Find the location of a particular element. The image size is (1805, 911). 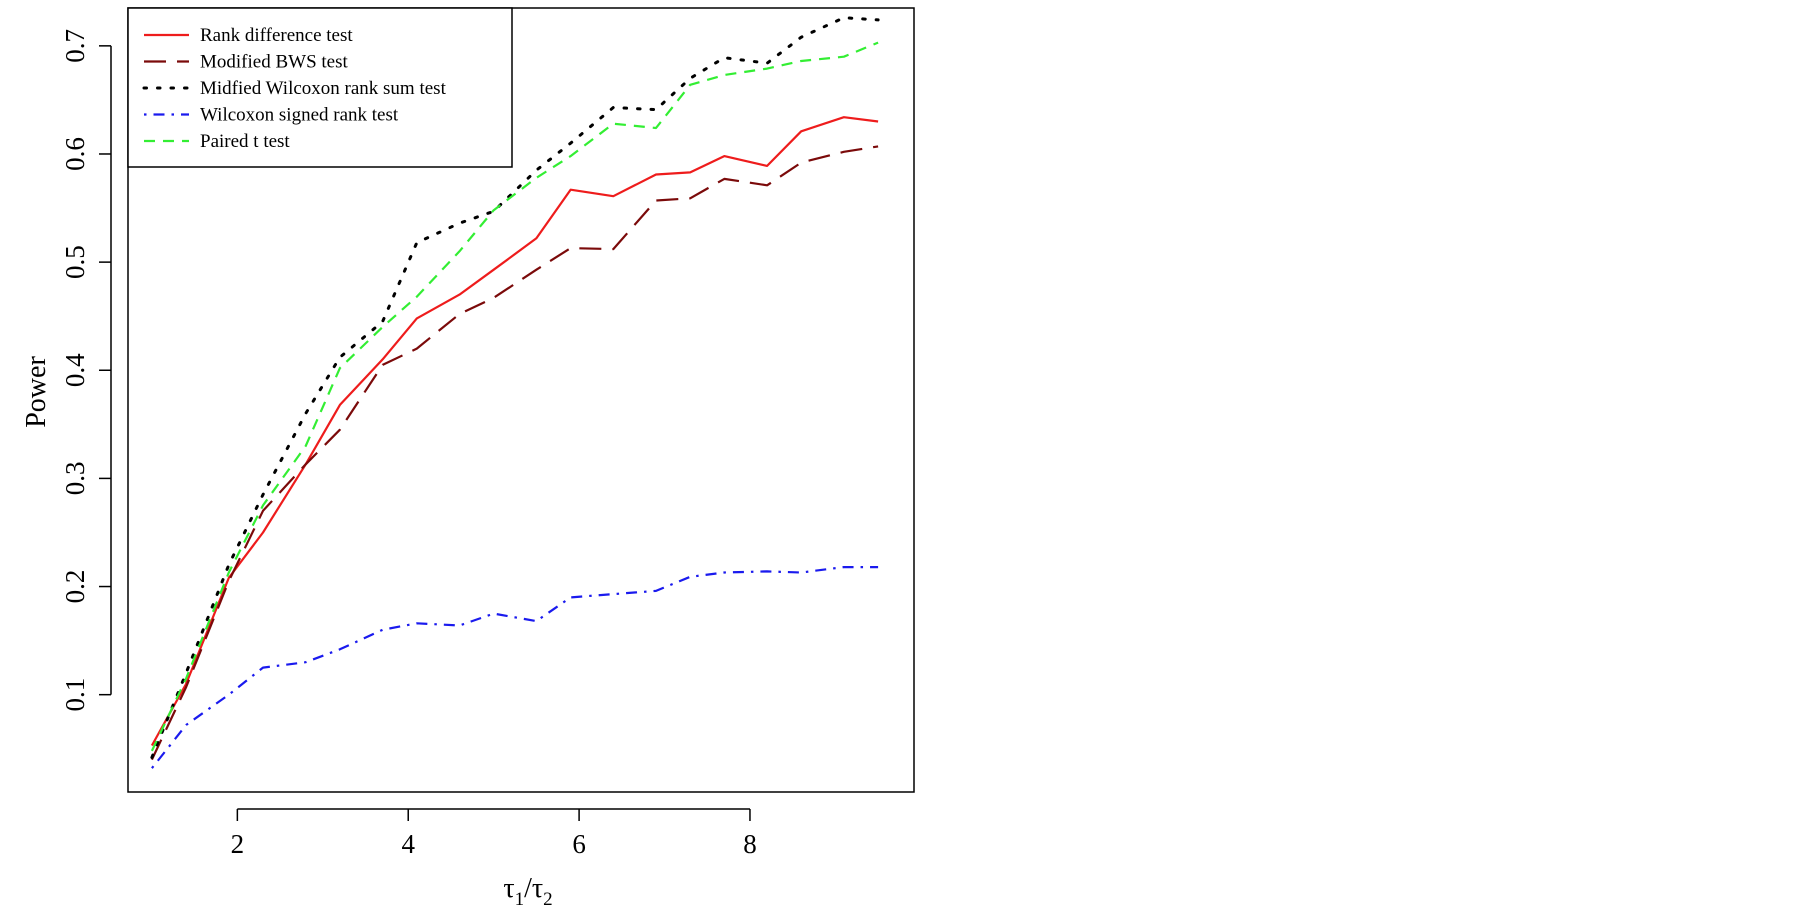

y-axis: 0.1 0.2 0.3 0.4 0.5 0.6 0.7 is located at coordinates (86, 370).